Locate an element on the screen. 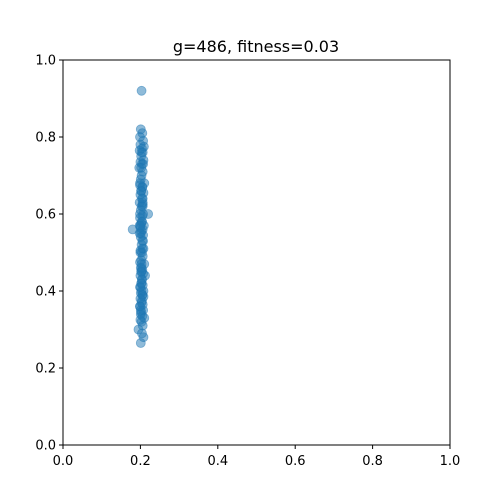  x-tick-label: 1.0 is located at coordinates (450, 461).